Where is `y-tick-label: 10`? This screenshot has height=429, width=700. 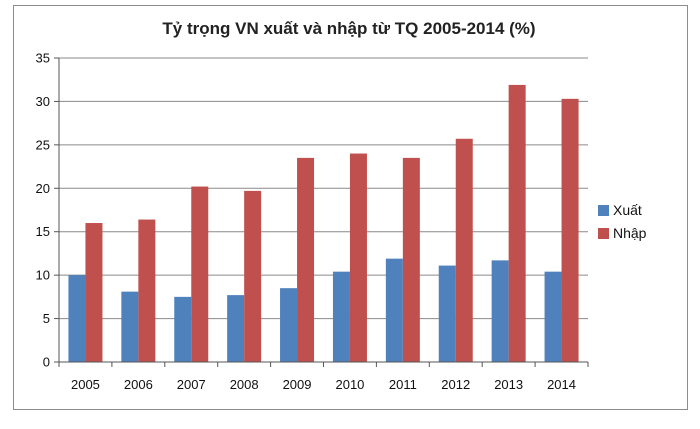
y-tick-label: 10 is located at coordinates (43, 275).